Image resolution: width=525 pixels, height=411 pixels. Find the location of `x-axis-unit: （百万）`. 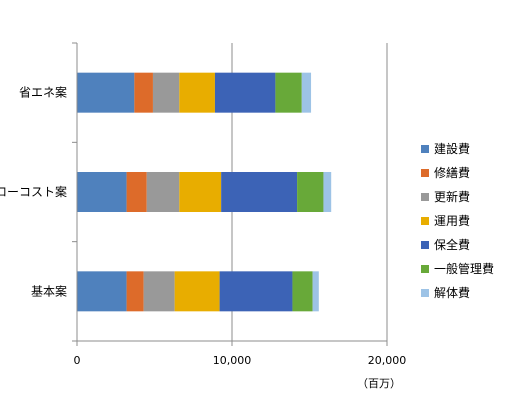

x-axis-unit: （百万） is located at coordinates (379, 383).